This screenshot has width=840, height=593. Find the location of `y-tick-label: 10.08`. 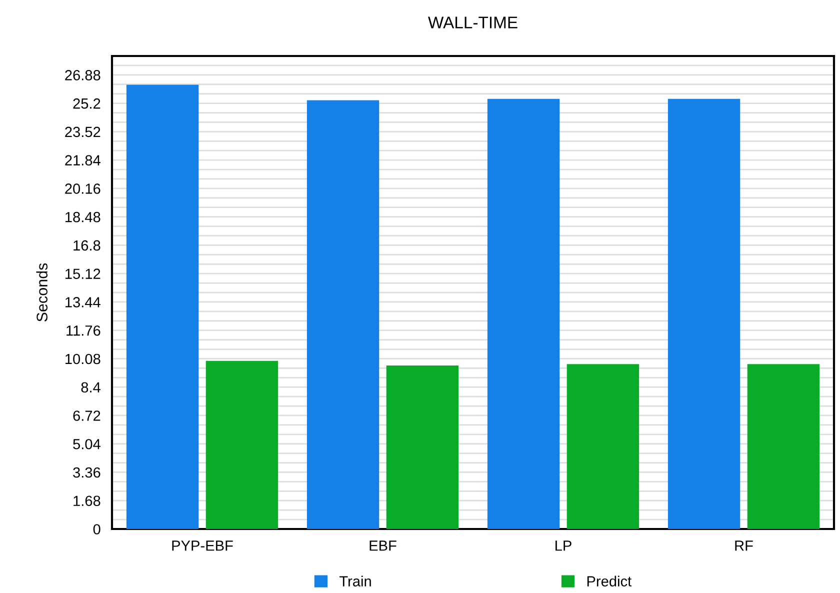

y-tick-label: 10.08 is located at coordinates (83, 359).